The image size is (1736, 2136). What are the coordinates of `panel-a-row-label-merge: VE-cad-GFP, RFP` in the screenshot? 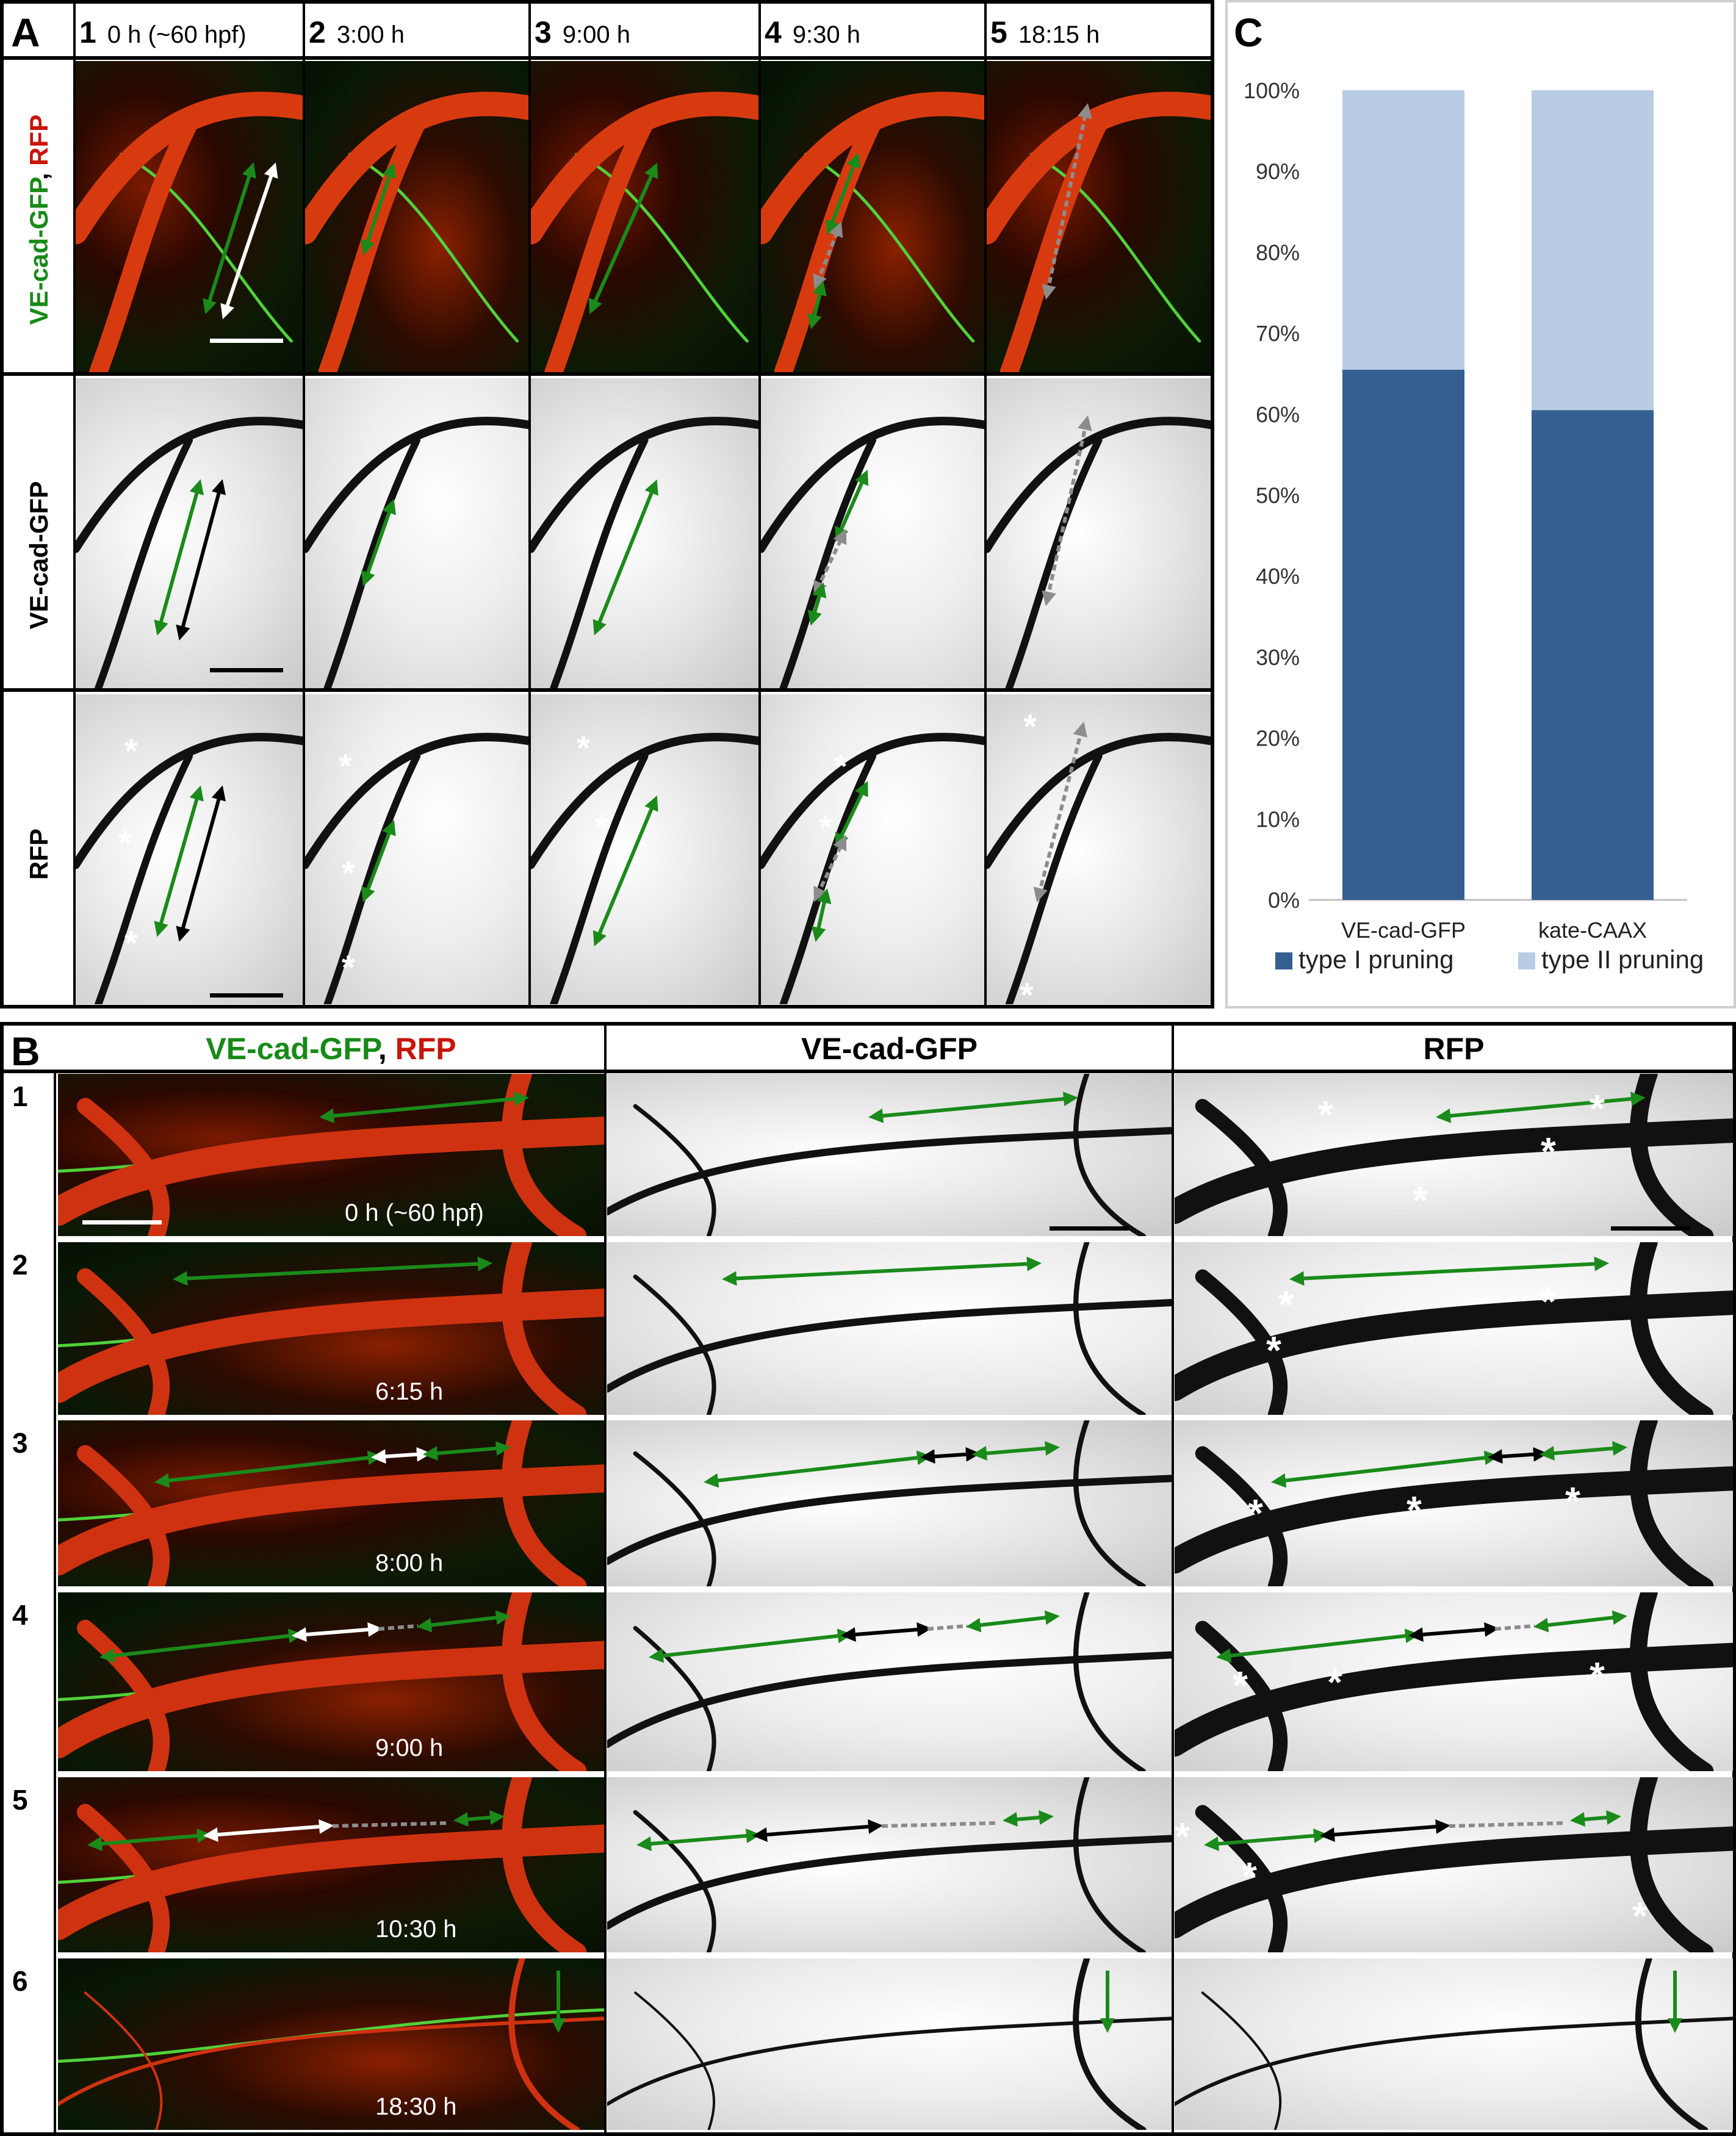 It's located at (38, 219).